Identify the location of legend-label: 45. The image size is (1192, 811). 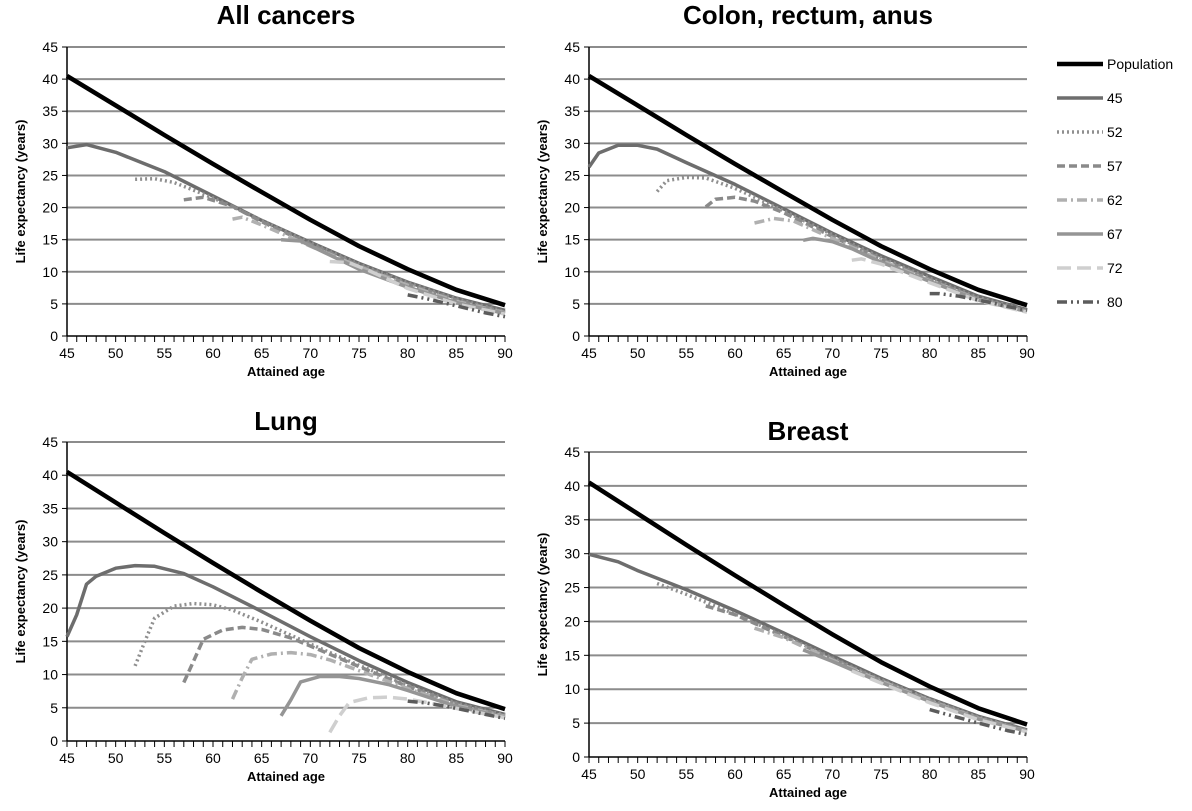
(1115, 98).